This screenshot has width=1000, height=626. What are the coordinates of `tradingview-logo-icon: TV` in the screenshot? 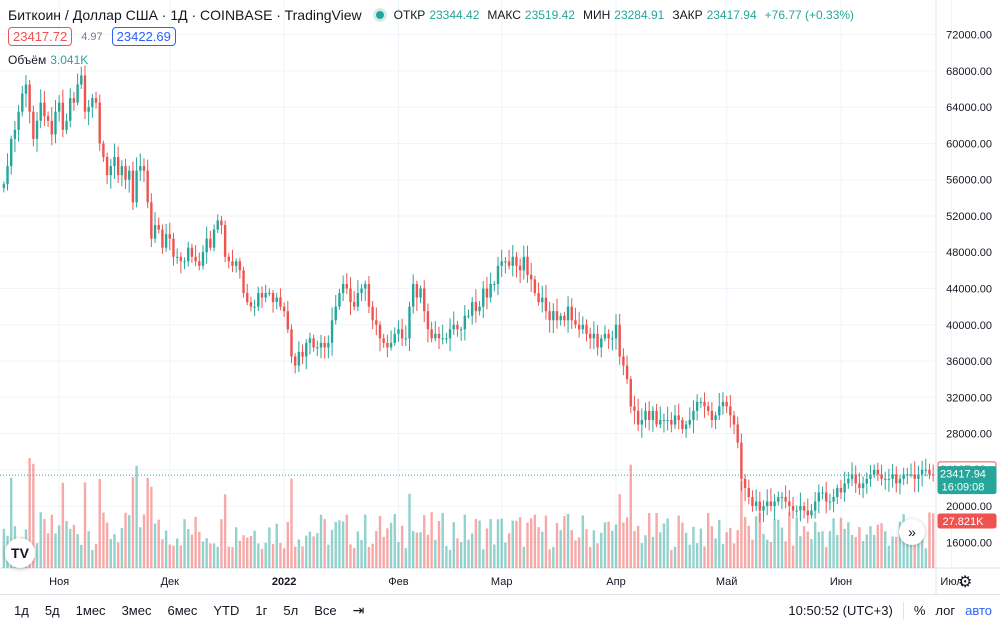 It's located at (20, 553).